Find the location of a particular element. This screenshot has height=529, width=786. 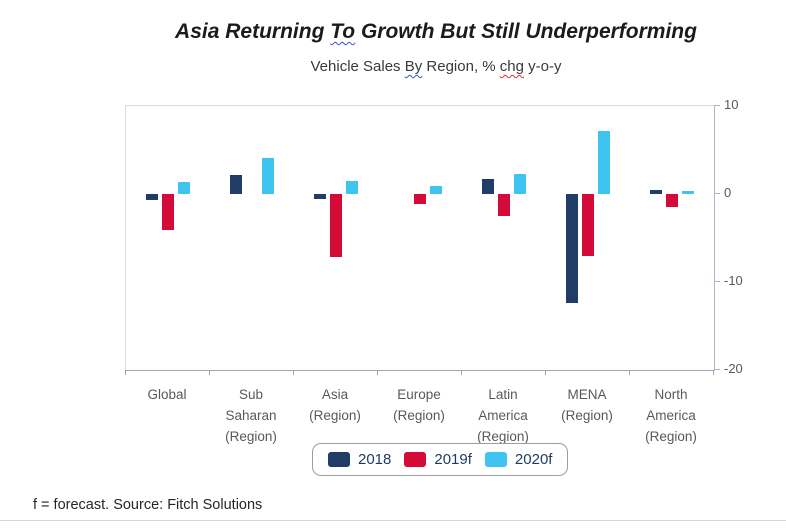

bar-2020f-north-america-region is located at coordinates (688, 192).